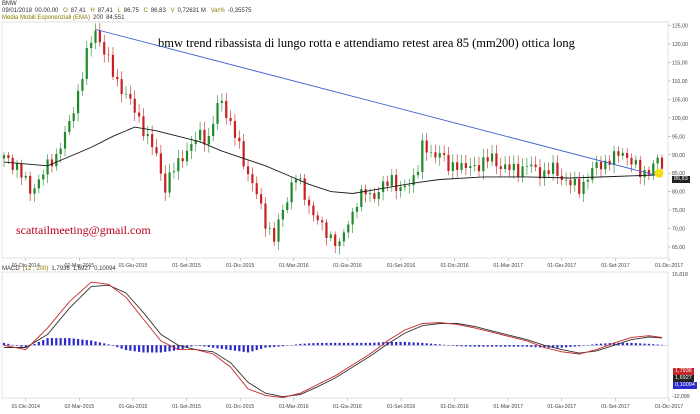  What do you see at coordinates (508, 407) in the screenshot?
I see `macd-x-tick-label: 01-Mar-2017` at bounding box center [508, 407].